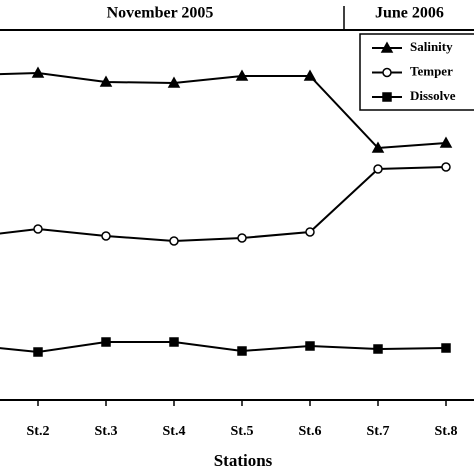  Describe the element at coordinates (160, 13) in the screenshot. I see `period-label: November 2005` at that location.